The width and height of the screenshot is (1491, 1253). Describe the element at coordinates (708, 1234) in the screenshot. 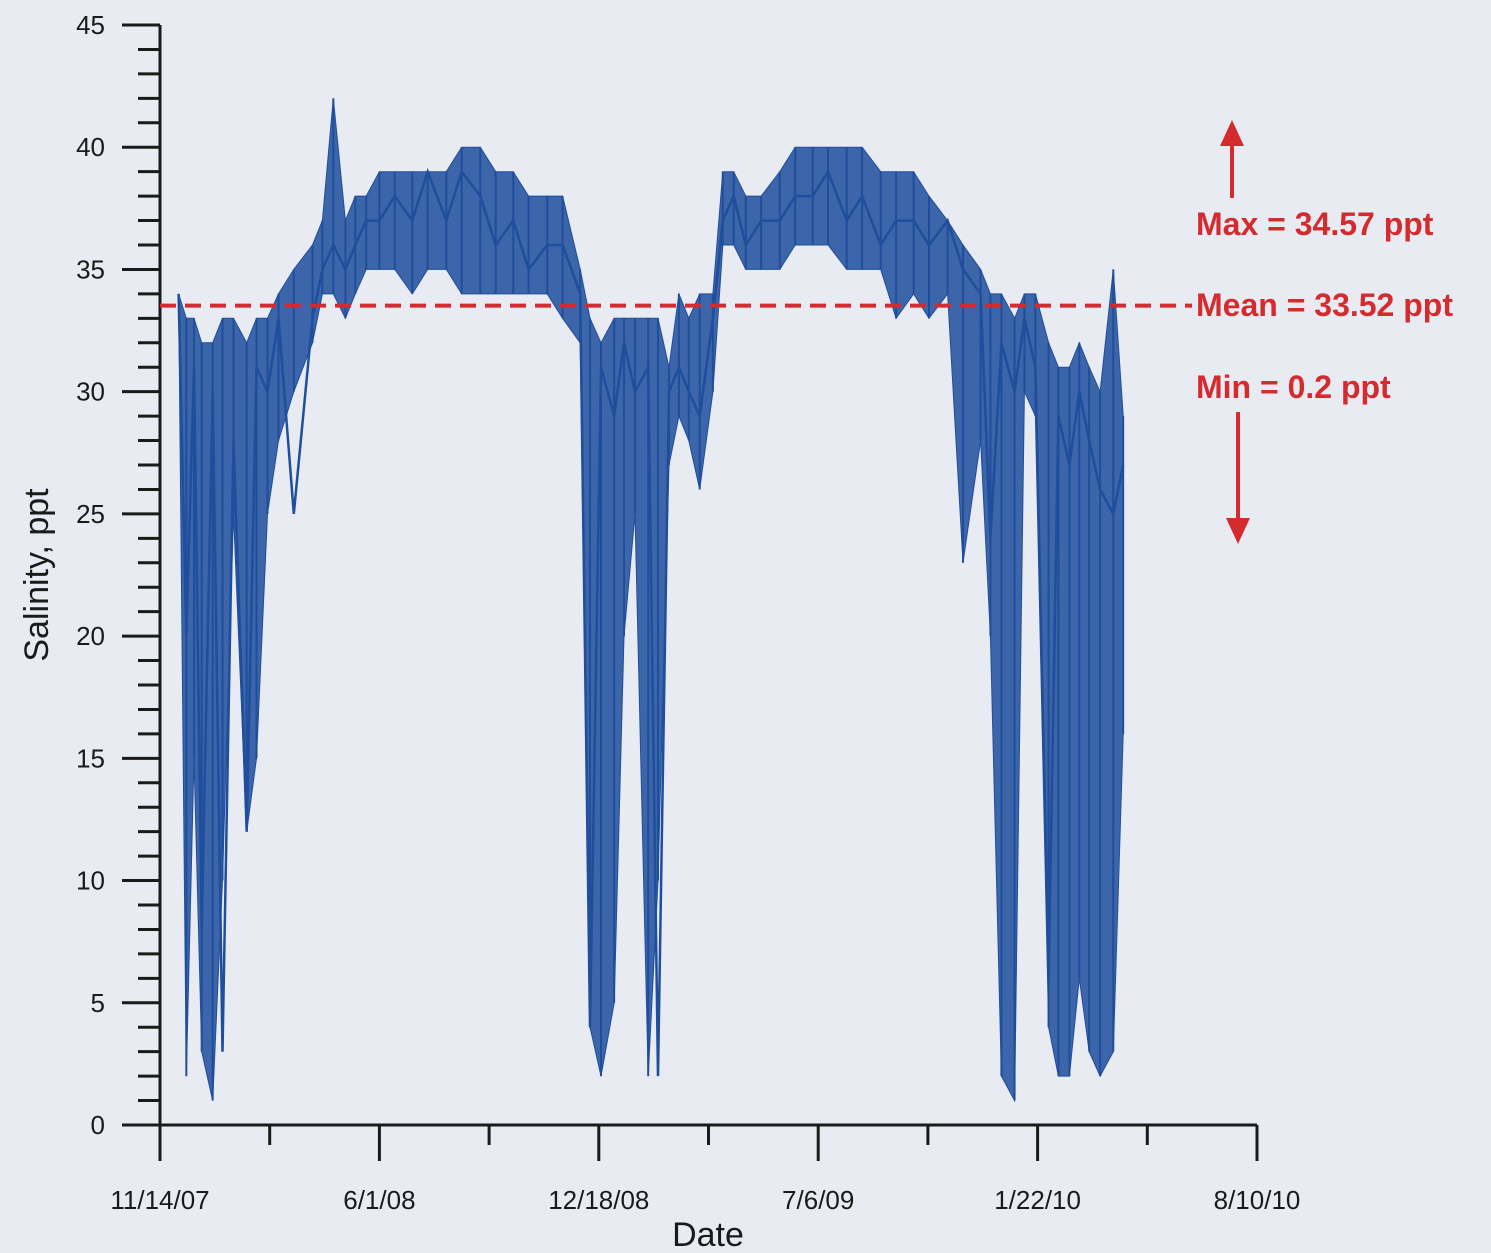

I see `x-axis-title: Date` at that location.